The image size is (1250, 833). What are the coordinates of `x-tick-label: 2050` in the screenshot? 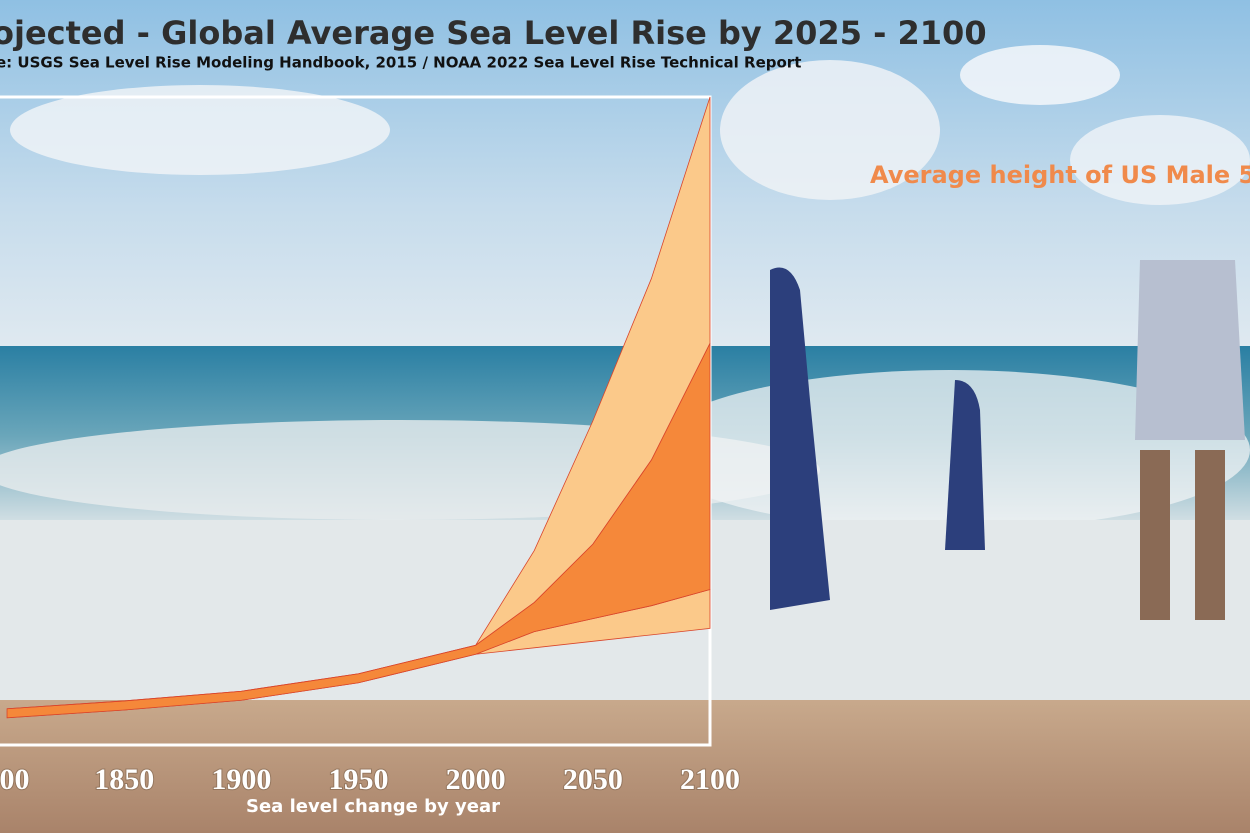 It's located at (593, 779).